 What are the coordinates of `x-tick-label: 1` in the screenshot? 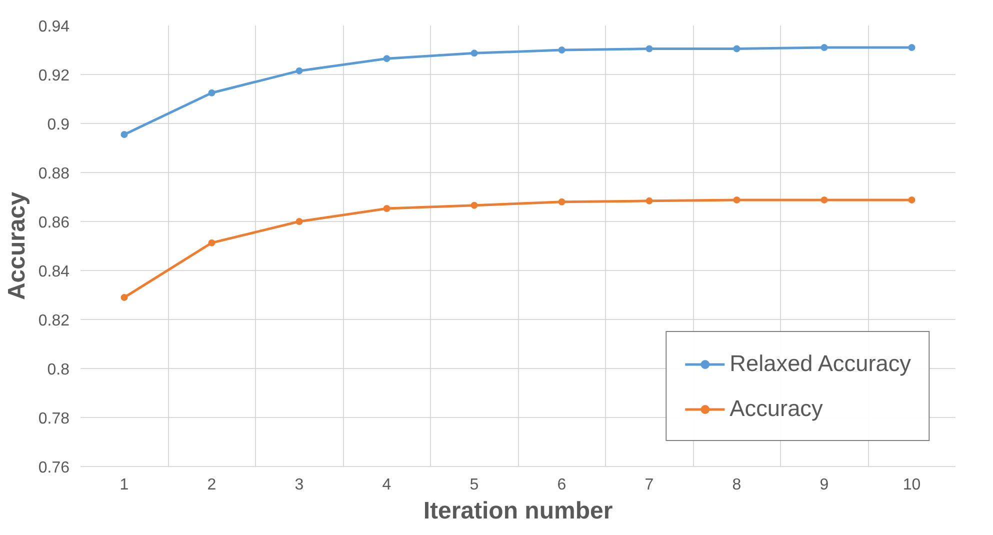 It's located at (124, 485).